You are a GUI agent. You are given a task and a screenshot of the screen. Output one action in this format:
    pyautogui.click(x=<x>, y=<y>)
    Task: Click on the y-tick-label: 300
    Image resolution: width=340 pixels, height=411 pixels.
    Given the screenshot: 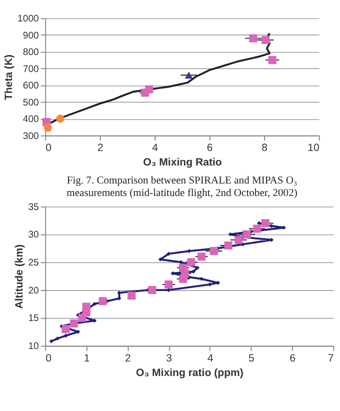 What is the action you would take?
    pyautogui.click(x=30, y=136)
    